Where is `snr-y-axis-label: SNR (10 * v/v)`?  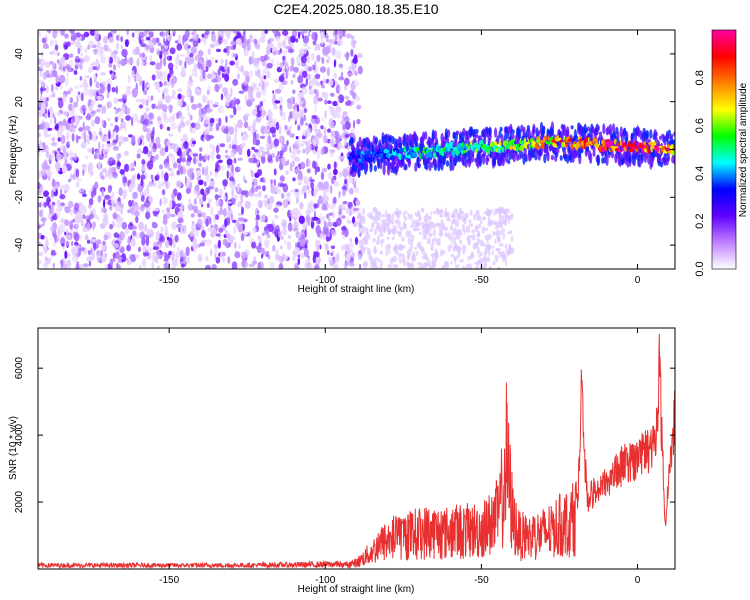
snr-y-axis-label: SNR (10 * v/v) is located at coordinates (13, 448).